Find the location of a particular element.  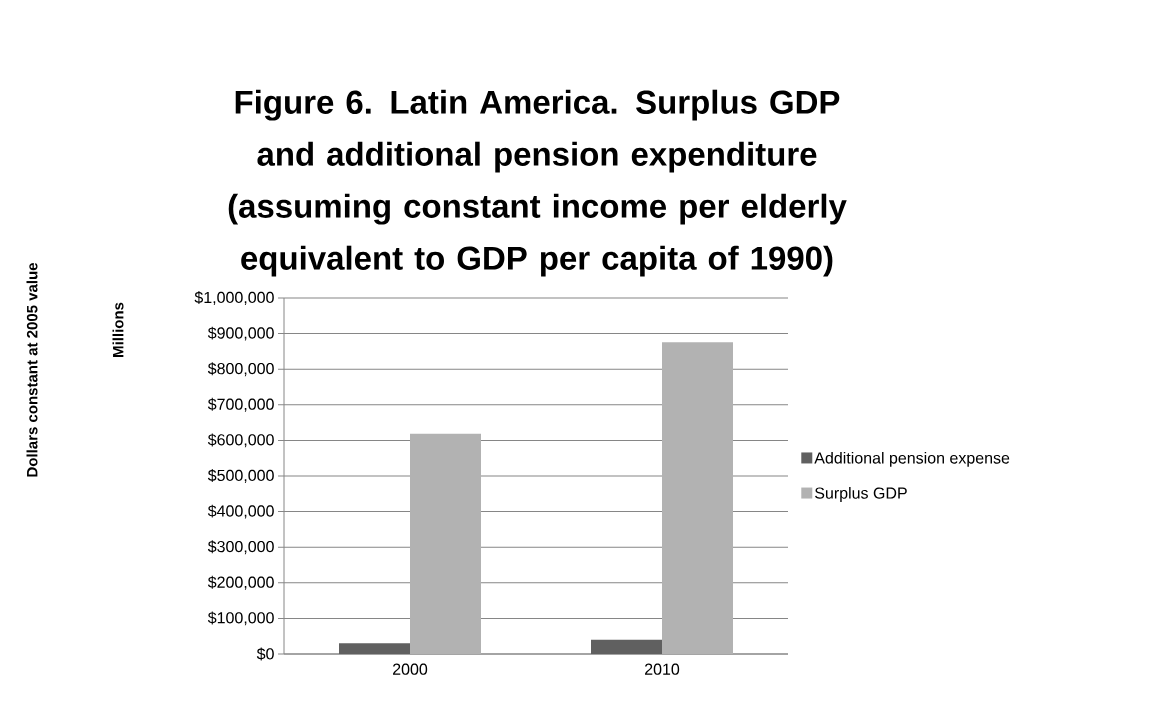

y-tick-label: $600,000 is located at coordinates (240, 440).